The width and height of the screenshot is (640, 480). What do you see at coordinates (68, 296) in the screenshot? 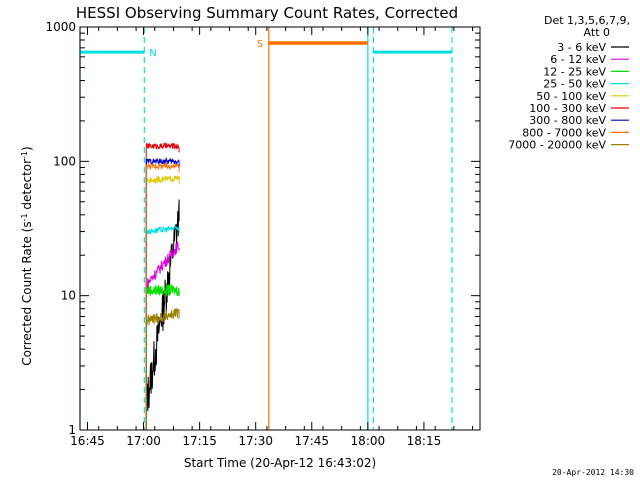
I see `y-tick-label: 10` at bounding box center [68, 296].